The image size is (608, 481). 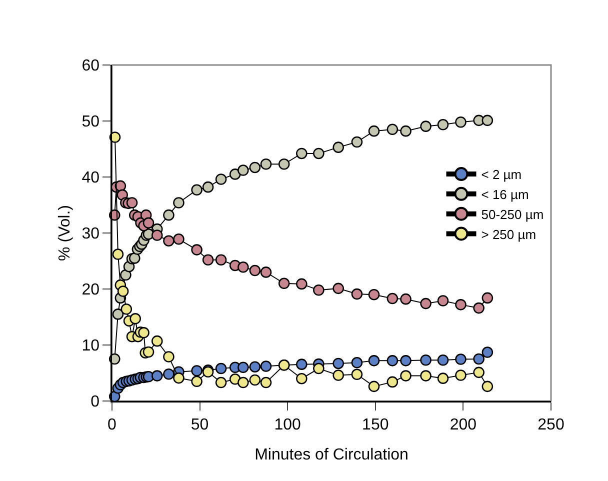 I want to click on y-tick-label: 40, so click(x=91, y=178).